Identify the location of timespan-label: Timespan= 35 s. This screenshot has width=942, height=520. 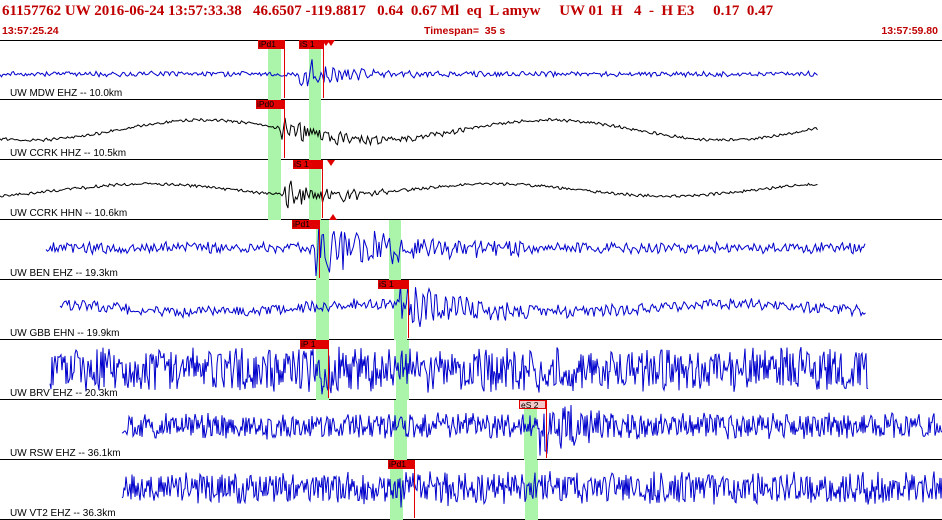
(465, 31).